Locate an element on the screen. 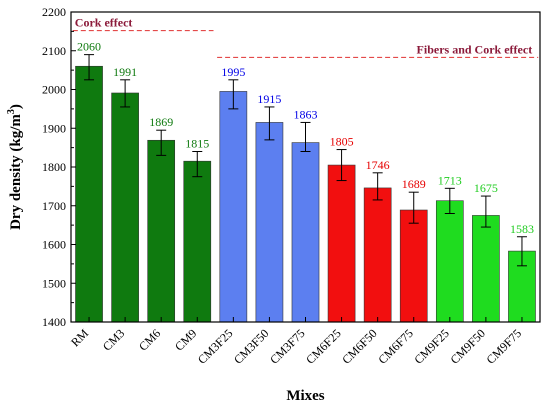 The width and height of the screenshot is (550, 408). x-tick-label-CM9F50: CM9F50 is located at coordinates (467, 346).